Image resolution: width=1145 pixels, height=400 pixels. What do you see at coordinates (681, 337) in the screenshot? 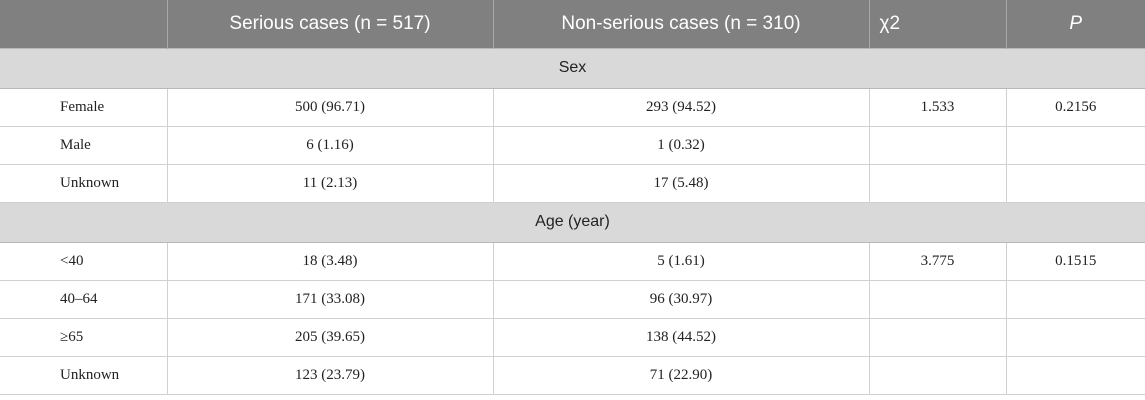
I see `nonserious-value: 138 (44.52)` at bounding box center [681, 337].